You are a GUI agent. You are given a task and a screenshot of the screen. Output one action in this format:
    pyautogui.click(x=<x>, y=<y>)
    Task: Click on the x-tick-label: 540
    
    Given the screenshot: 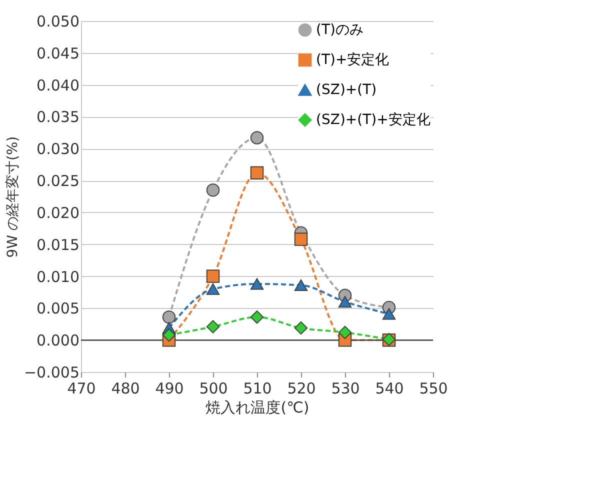 What is the action you would take?
    pyautogui.click(x=389, y=389)
    